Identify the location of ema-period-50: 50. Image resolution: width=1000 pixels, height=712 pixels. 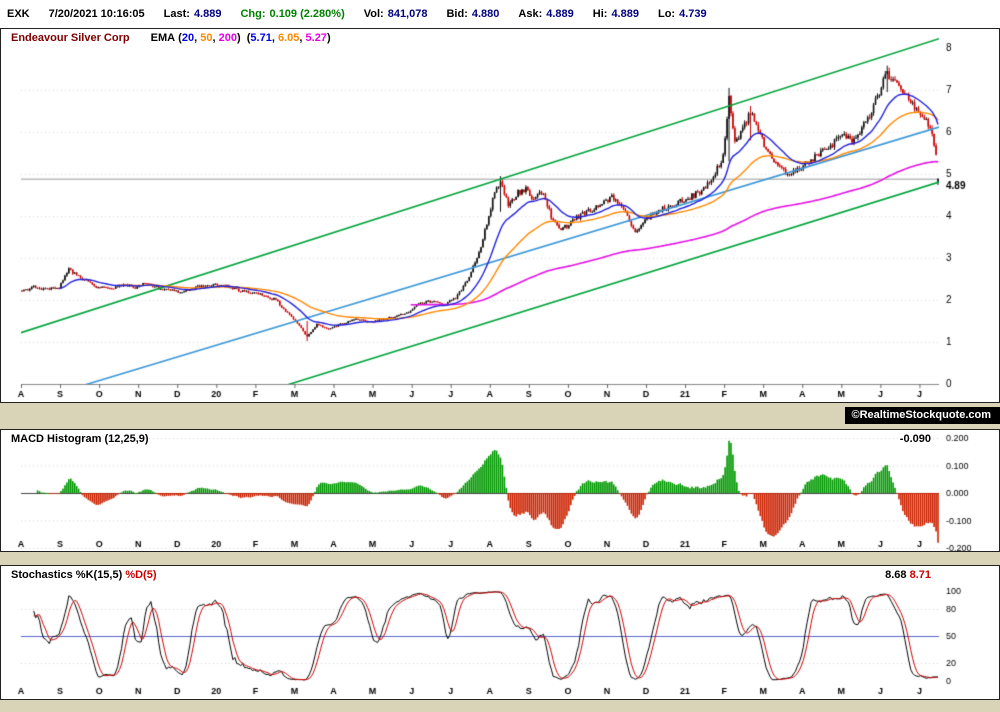
(206, 38).